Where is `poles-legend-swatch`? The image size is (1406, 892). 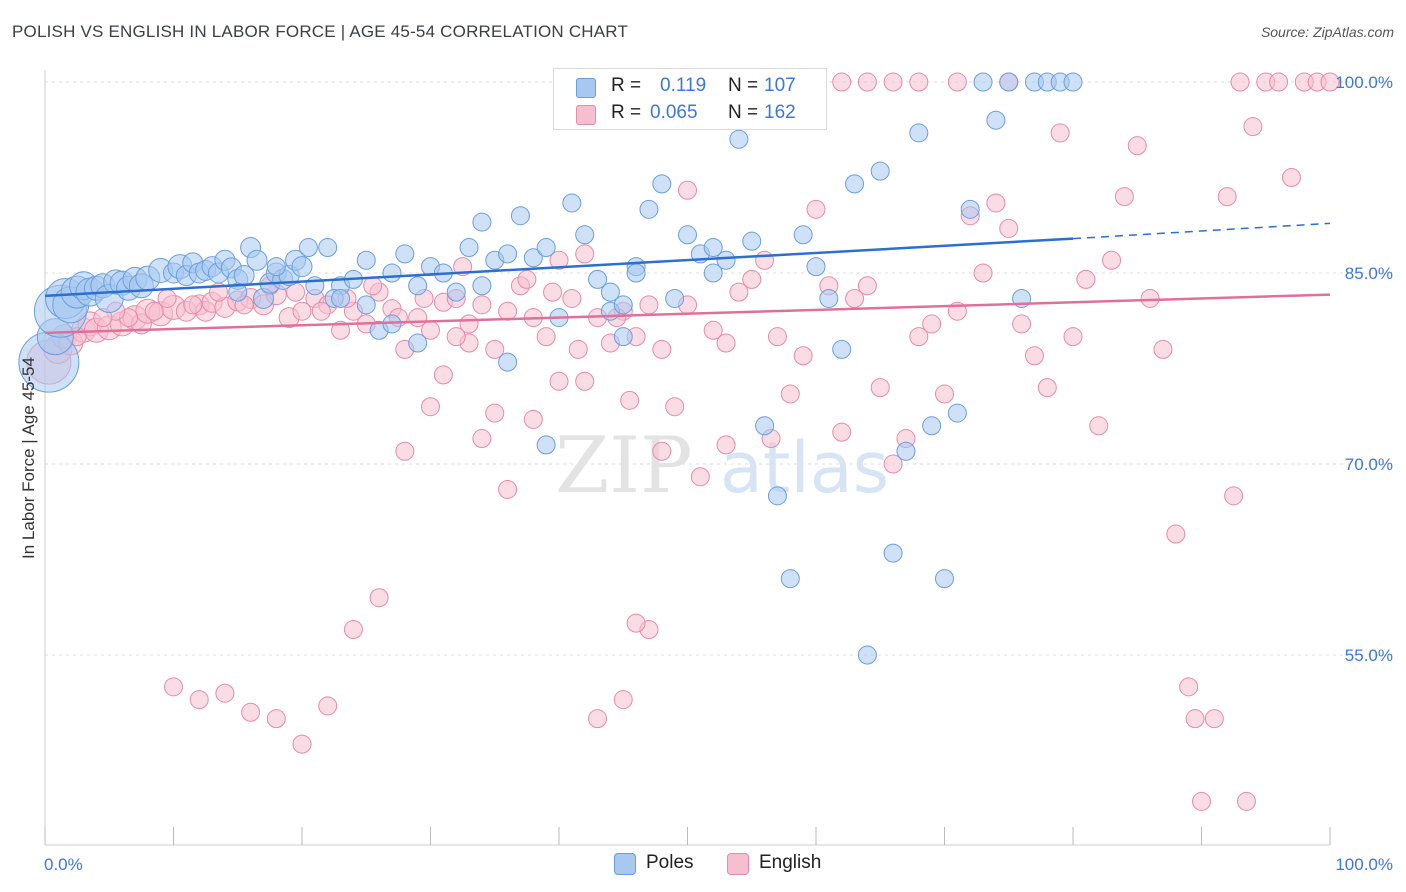
poles-legend-swatch is located at coordinates (625, 864).